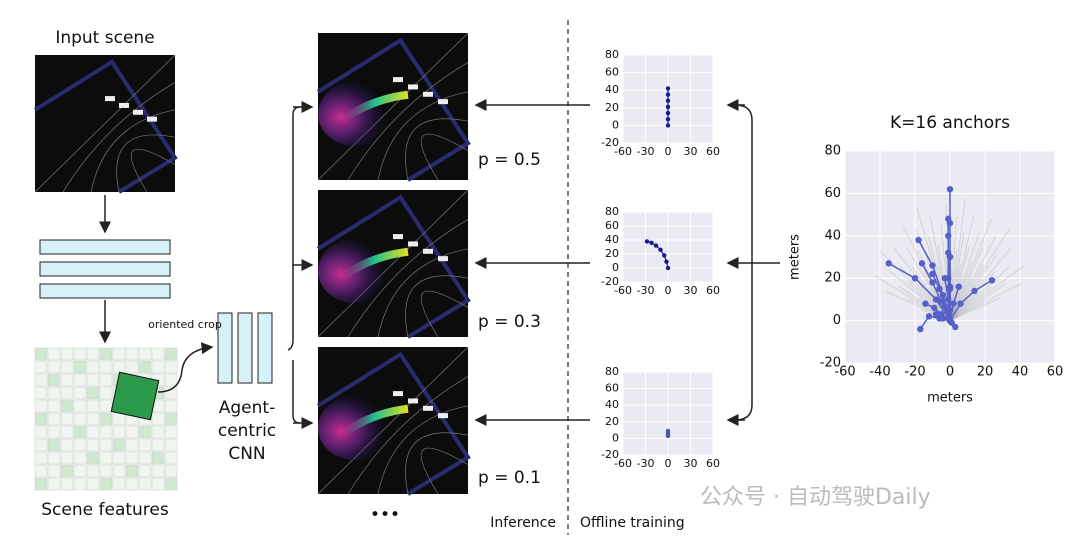 The image size is (1080, 541). What do you see at coordinates (832, 193) in the screenshot?
I see `y-tick-label: 60` at bounding box center [832, 193].